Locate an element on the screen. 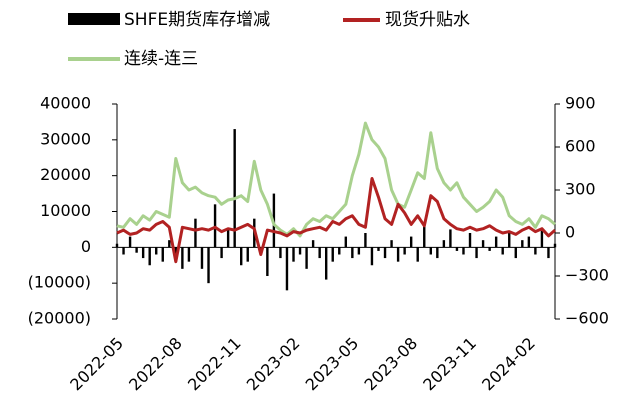 The width and height of the screenshot is (633, 406). y-tick-label: (20000) is located at coordinates (59, 318).